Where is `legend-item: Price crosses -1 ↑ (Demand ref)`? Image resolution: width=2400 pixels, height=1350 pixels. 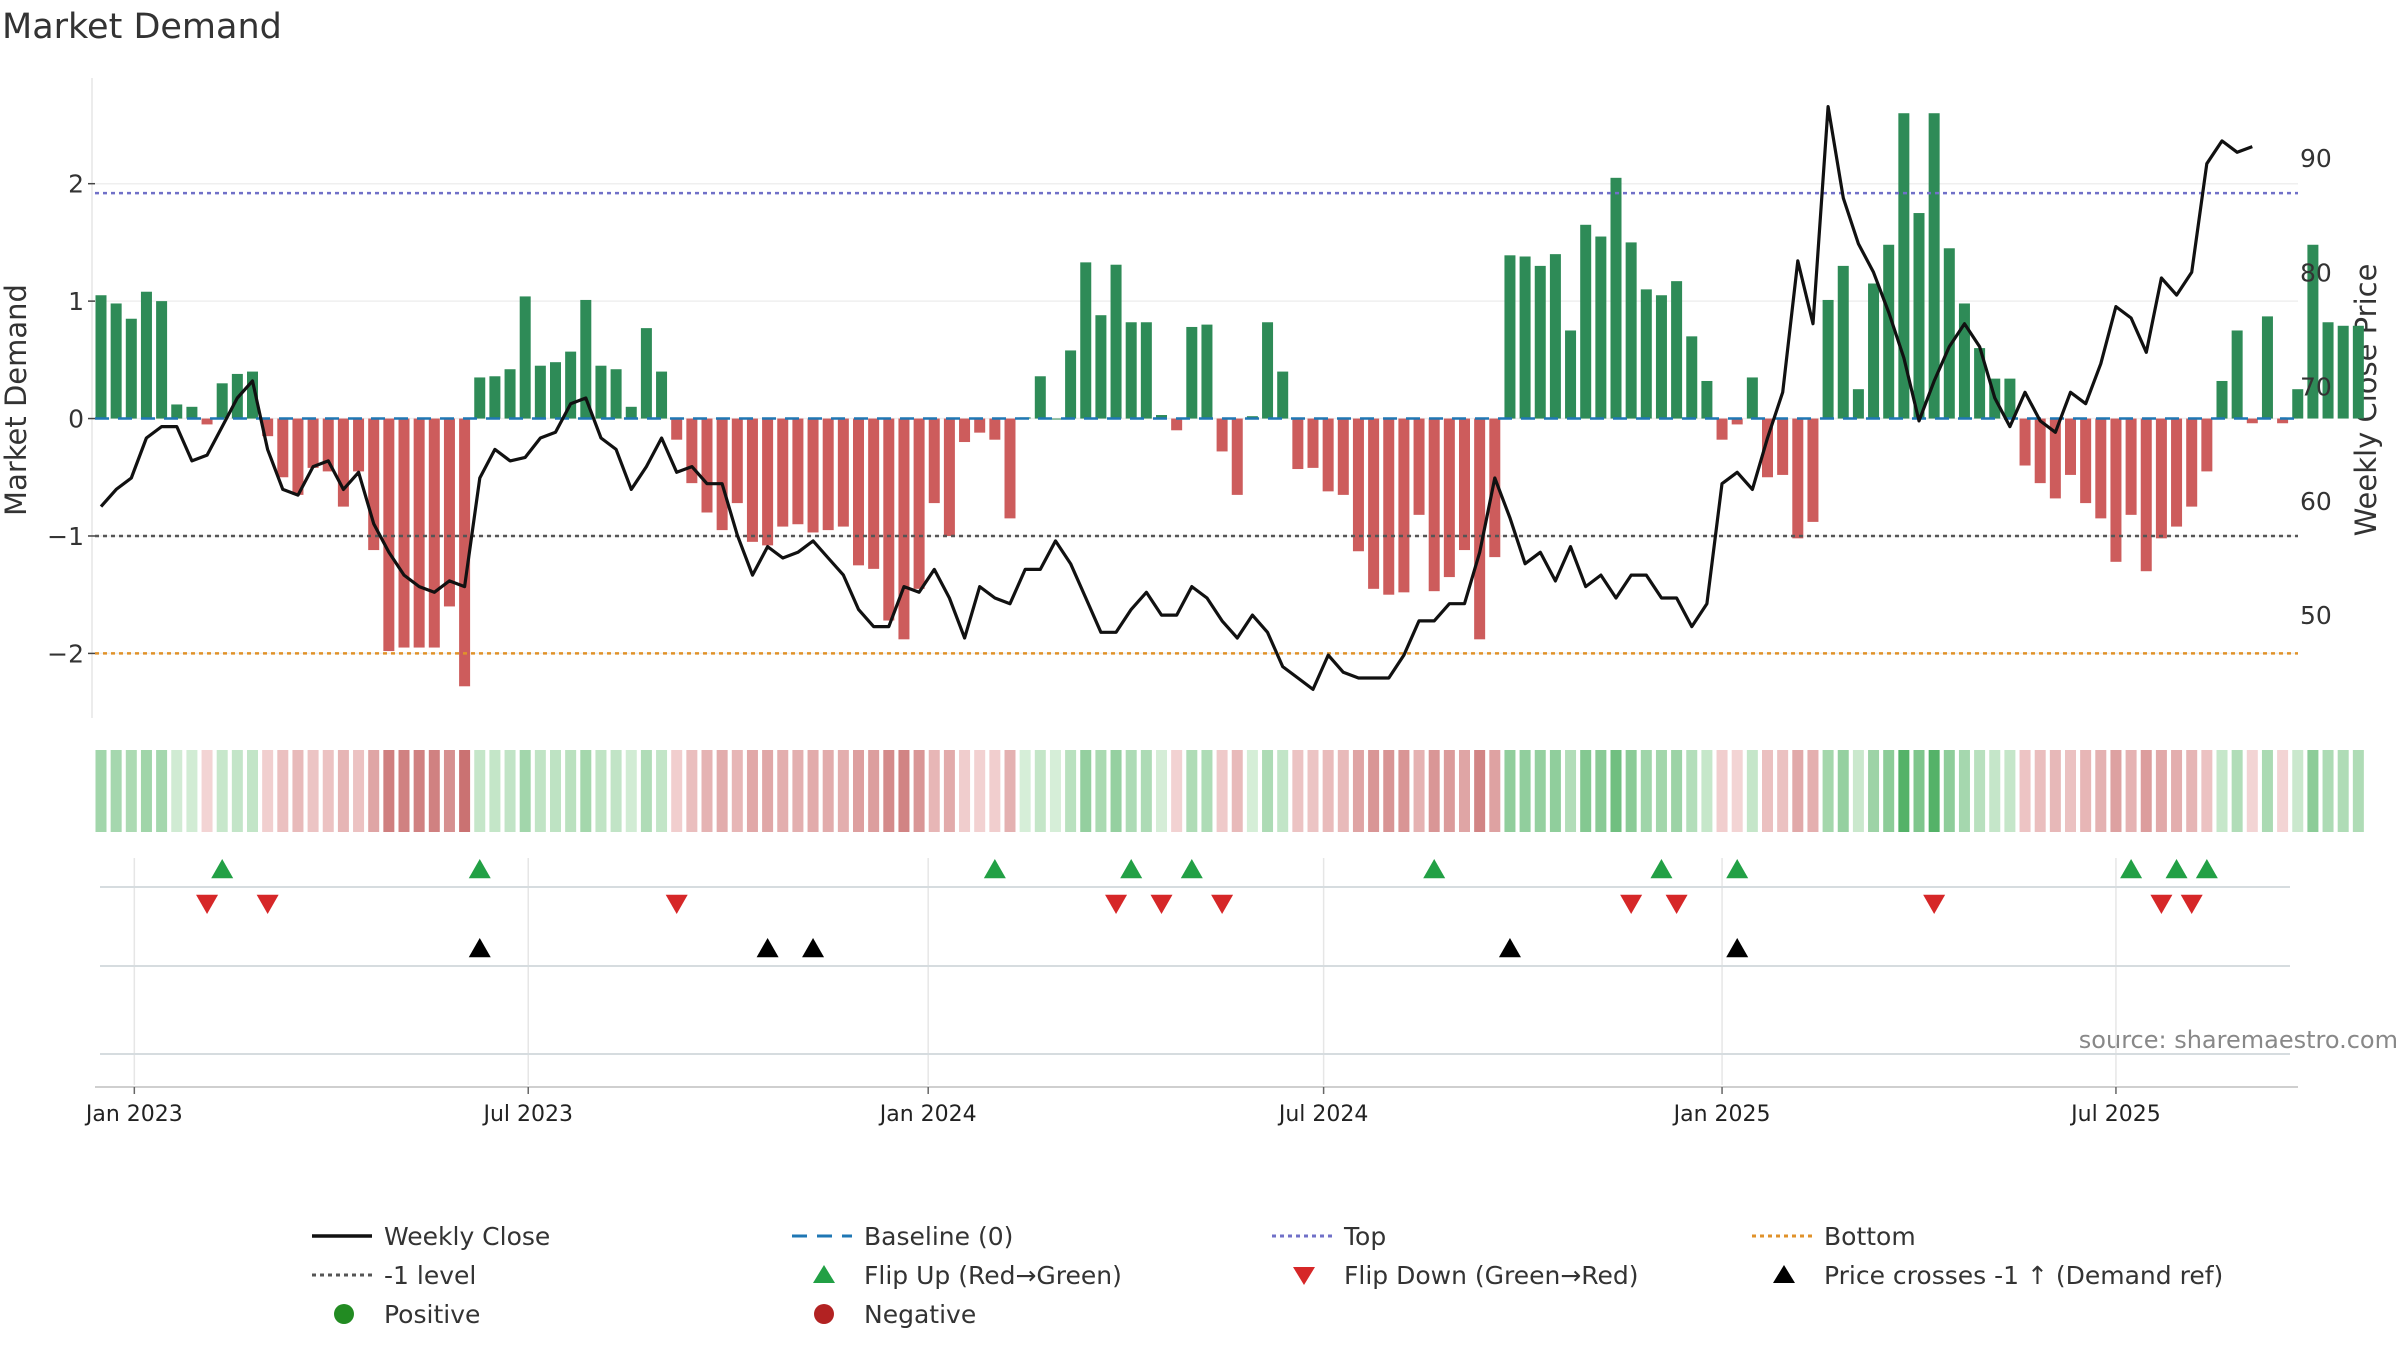
legend-item: Price crosses -1 ↑ (Demand ref) is located at coordinates (1998, 1275).